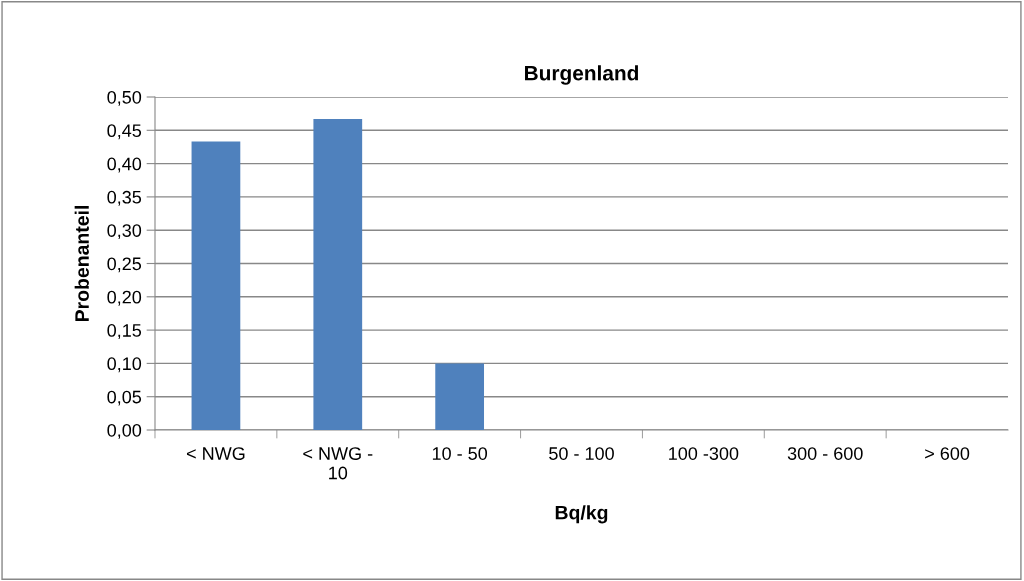  What do you see at coordinates (124, 298) in the screenshot?
I see `y-tick-label: 0,20` at bounding box center [124, 298].